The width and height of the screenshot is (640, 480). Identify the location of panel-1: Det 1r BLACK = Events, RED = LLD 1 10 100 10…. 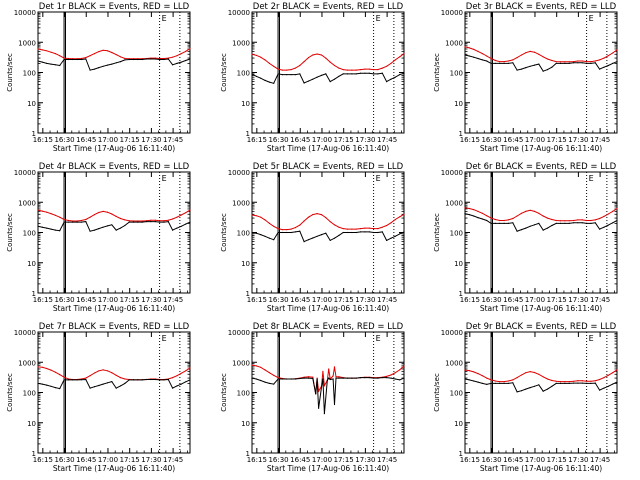
(98, 77).